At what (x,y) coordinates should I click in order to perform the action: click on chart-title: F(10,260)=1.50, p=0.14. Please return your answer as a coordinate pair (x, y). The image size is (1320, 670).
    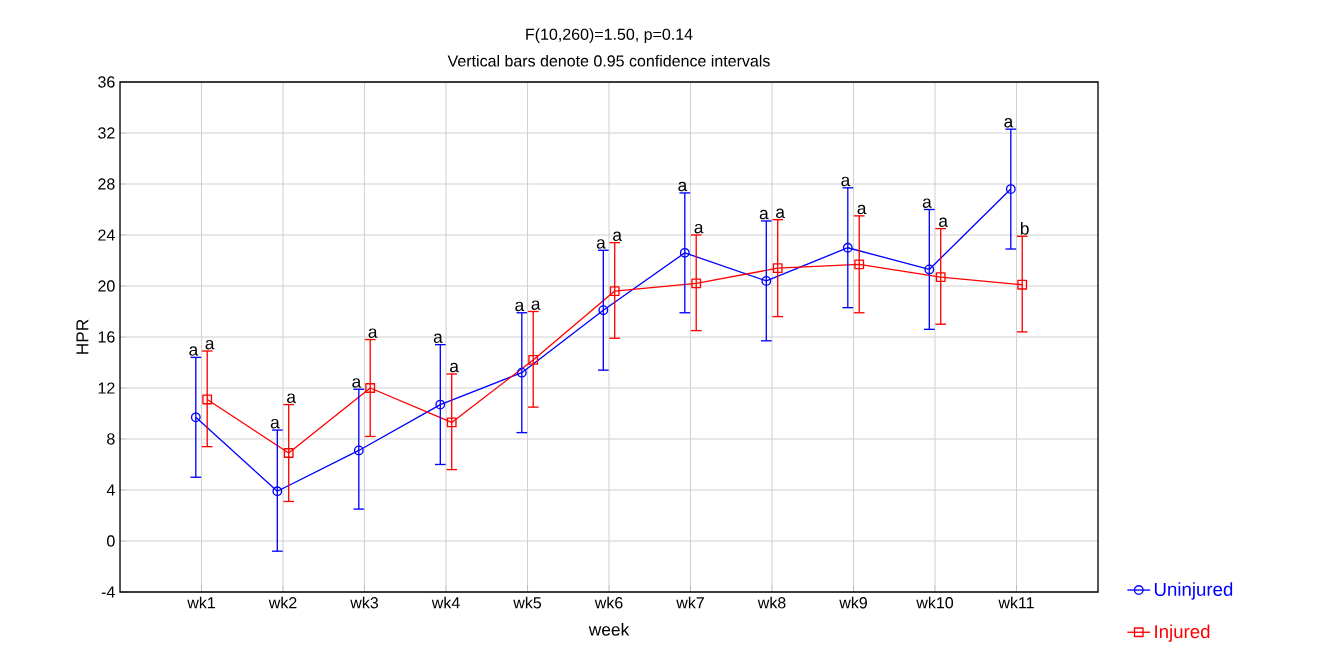
    Looking at the image, I should click on (609, 36).